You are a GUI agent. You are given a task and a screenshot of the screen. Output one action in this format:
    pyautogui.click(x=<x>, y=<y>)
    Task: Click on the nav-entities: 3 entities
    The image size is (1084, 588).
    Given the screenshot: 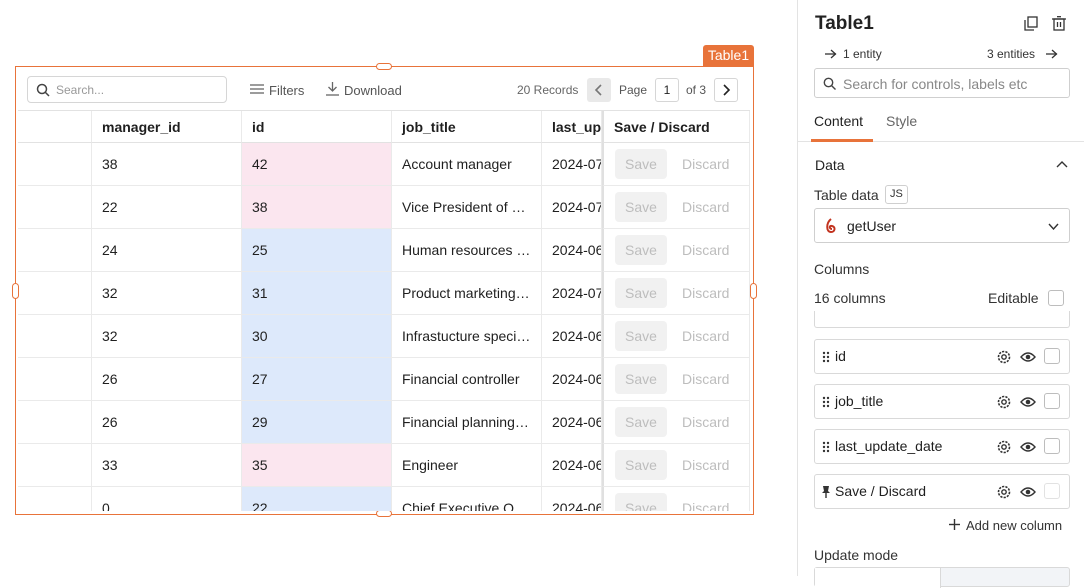 What is the action you would take?
    pyautogui.click(x=1011, y=54)
    